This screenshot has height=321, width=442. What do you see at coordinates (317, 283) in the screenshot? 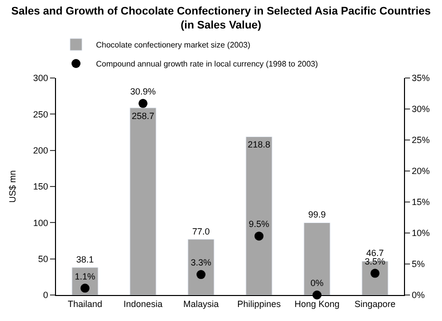
I see `data-label: 0%` at bounding box center [317, 283].